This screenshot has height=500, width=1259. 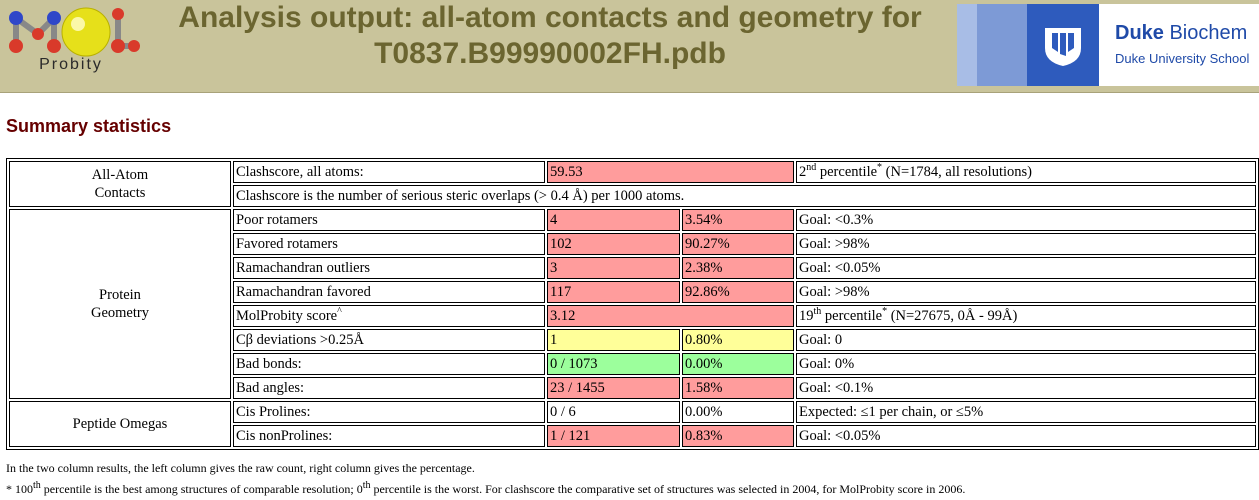 What do you see at coordinates (613, 292) in the screenshot?
I see `row-count: 117` at bounding box center [613, 292].